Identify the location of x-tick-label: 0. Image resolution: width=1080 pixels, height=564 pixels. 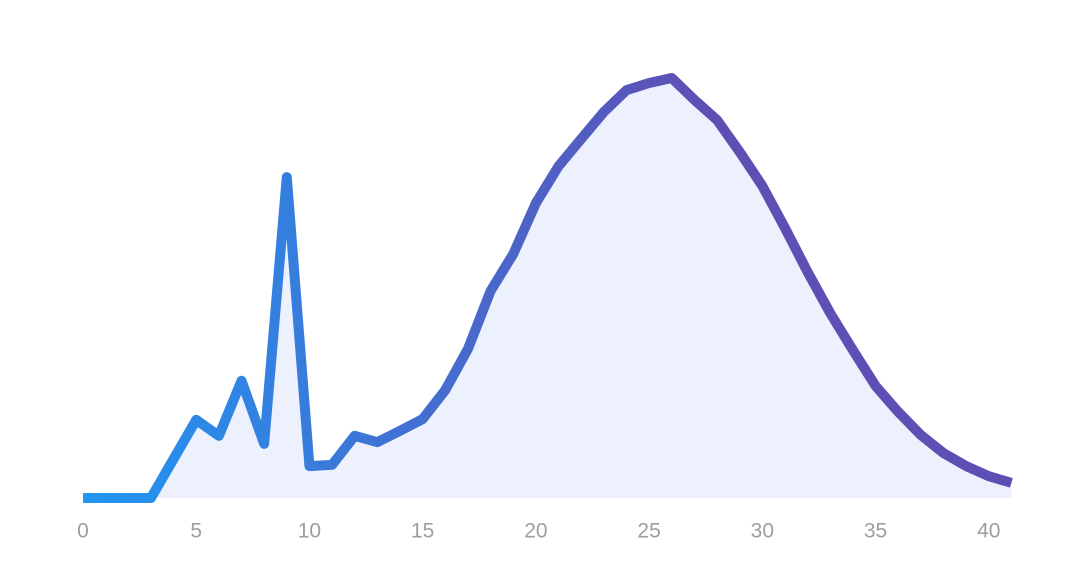
(83, 531).